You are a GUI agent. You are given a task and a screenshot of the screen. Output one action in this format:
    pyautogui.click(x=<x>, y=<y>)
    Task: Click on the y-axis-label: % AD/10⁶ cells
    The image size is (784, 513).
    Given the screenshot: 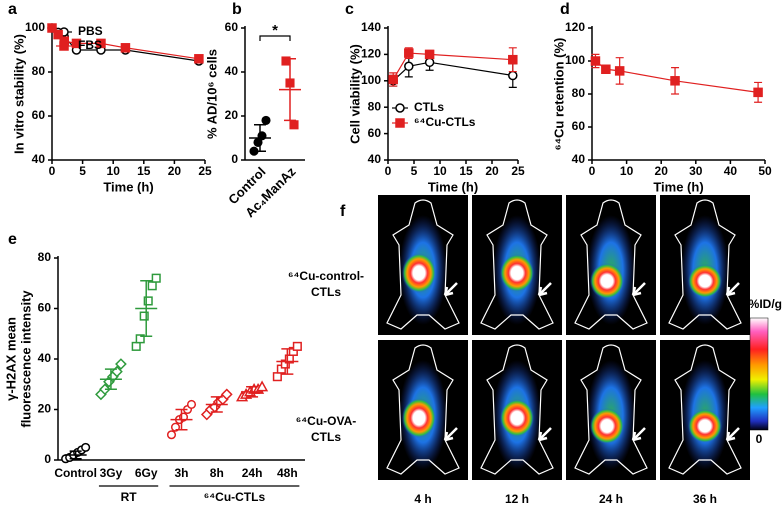 What is the action you would take?
    pyautogui.click(x=211, y=94)
    